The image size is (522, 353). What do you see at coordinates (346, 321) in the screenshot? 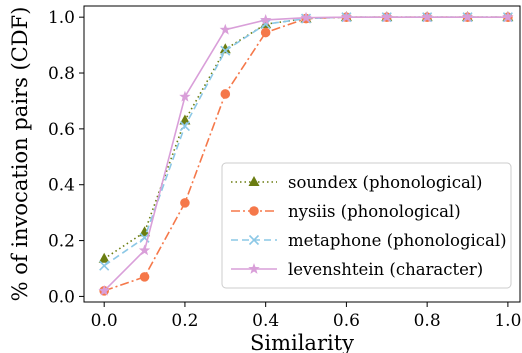
I see `x-tick-label: 0.6` at bounding box center [346, 321].